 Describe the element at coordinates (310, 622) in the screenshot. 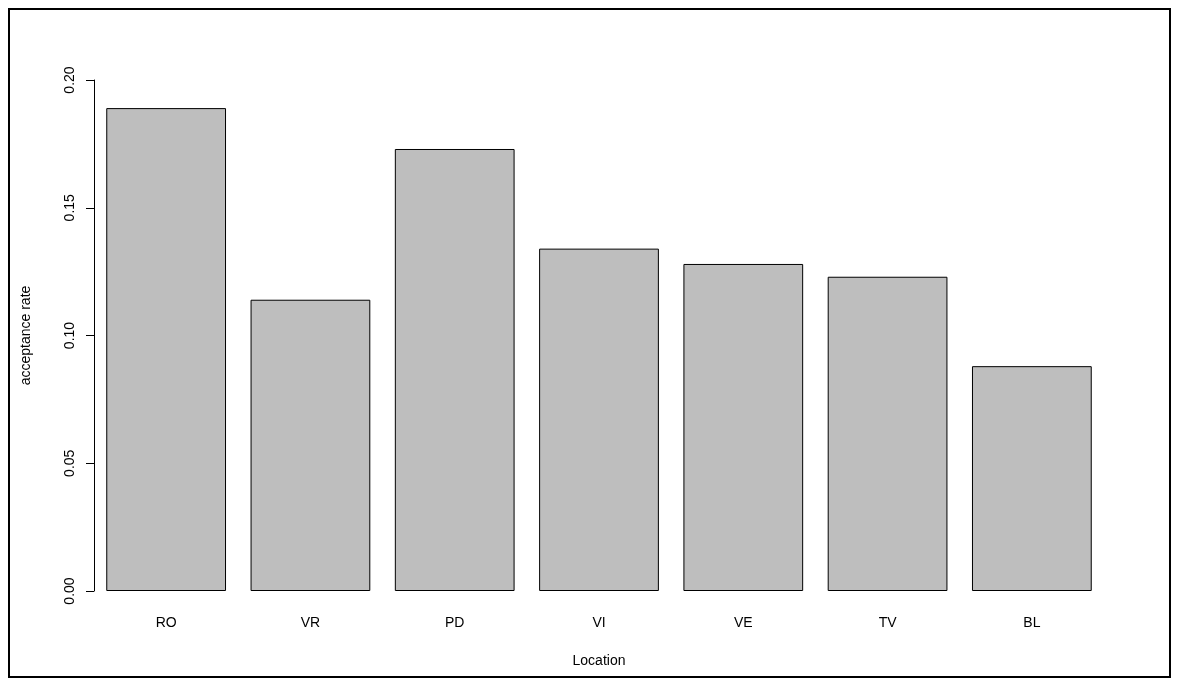

I see `x-tick-label: VR` at that location.